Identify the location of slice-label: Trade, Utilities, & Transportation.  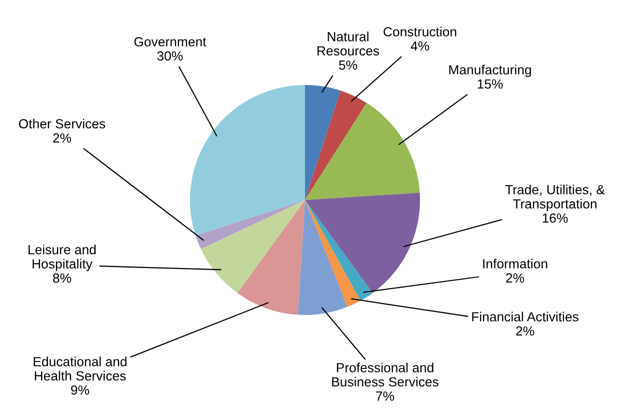
(555, 198).